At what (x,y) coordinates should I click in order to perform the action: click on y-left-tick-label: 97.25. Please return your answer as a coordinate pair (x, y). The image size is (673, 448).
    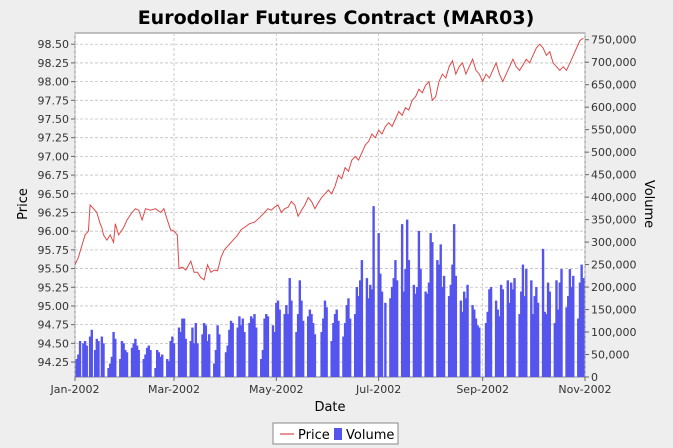
    Looking at the image, I should click on (54, 138).